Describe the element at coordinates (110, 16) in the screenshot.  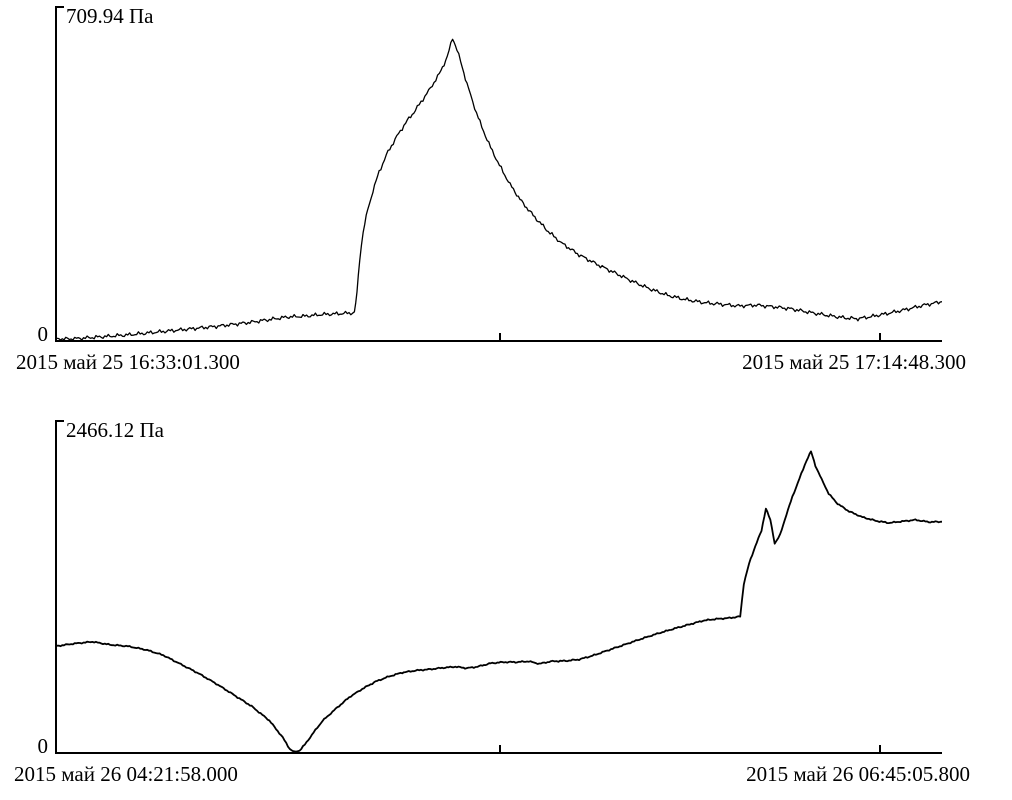
I see `y-max-label-top: 709.94 Па` at that location.